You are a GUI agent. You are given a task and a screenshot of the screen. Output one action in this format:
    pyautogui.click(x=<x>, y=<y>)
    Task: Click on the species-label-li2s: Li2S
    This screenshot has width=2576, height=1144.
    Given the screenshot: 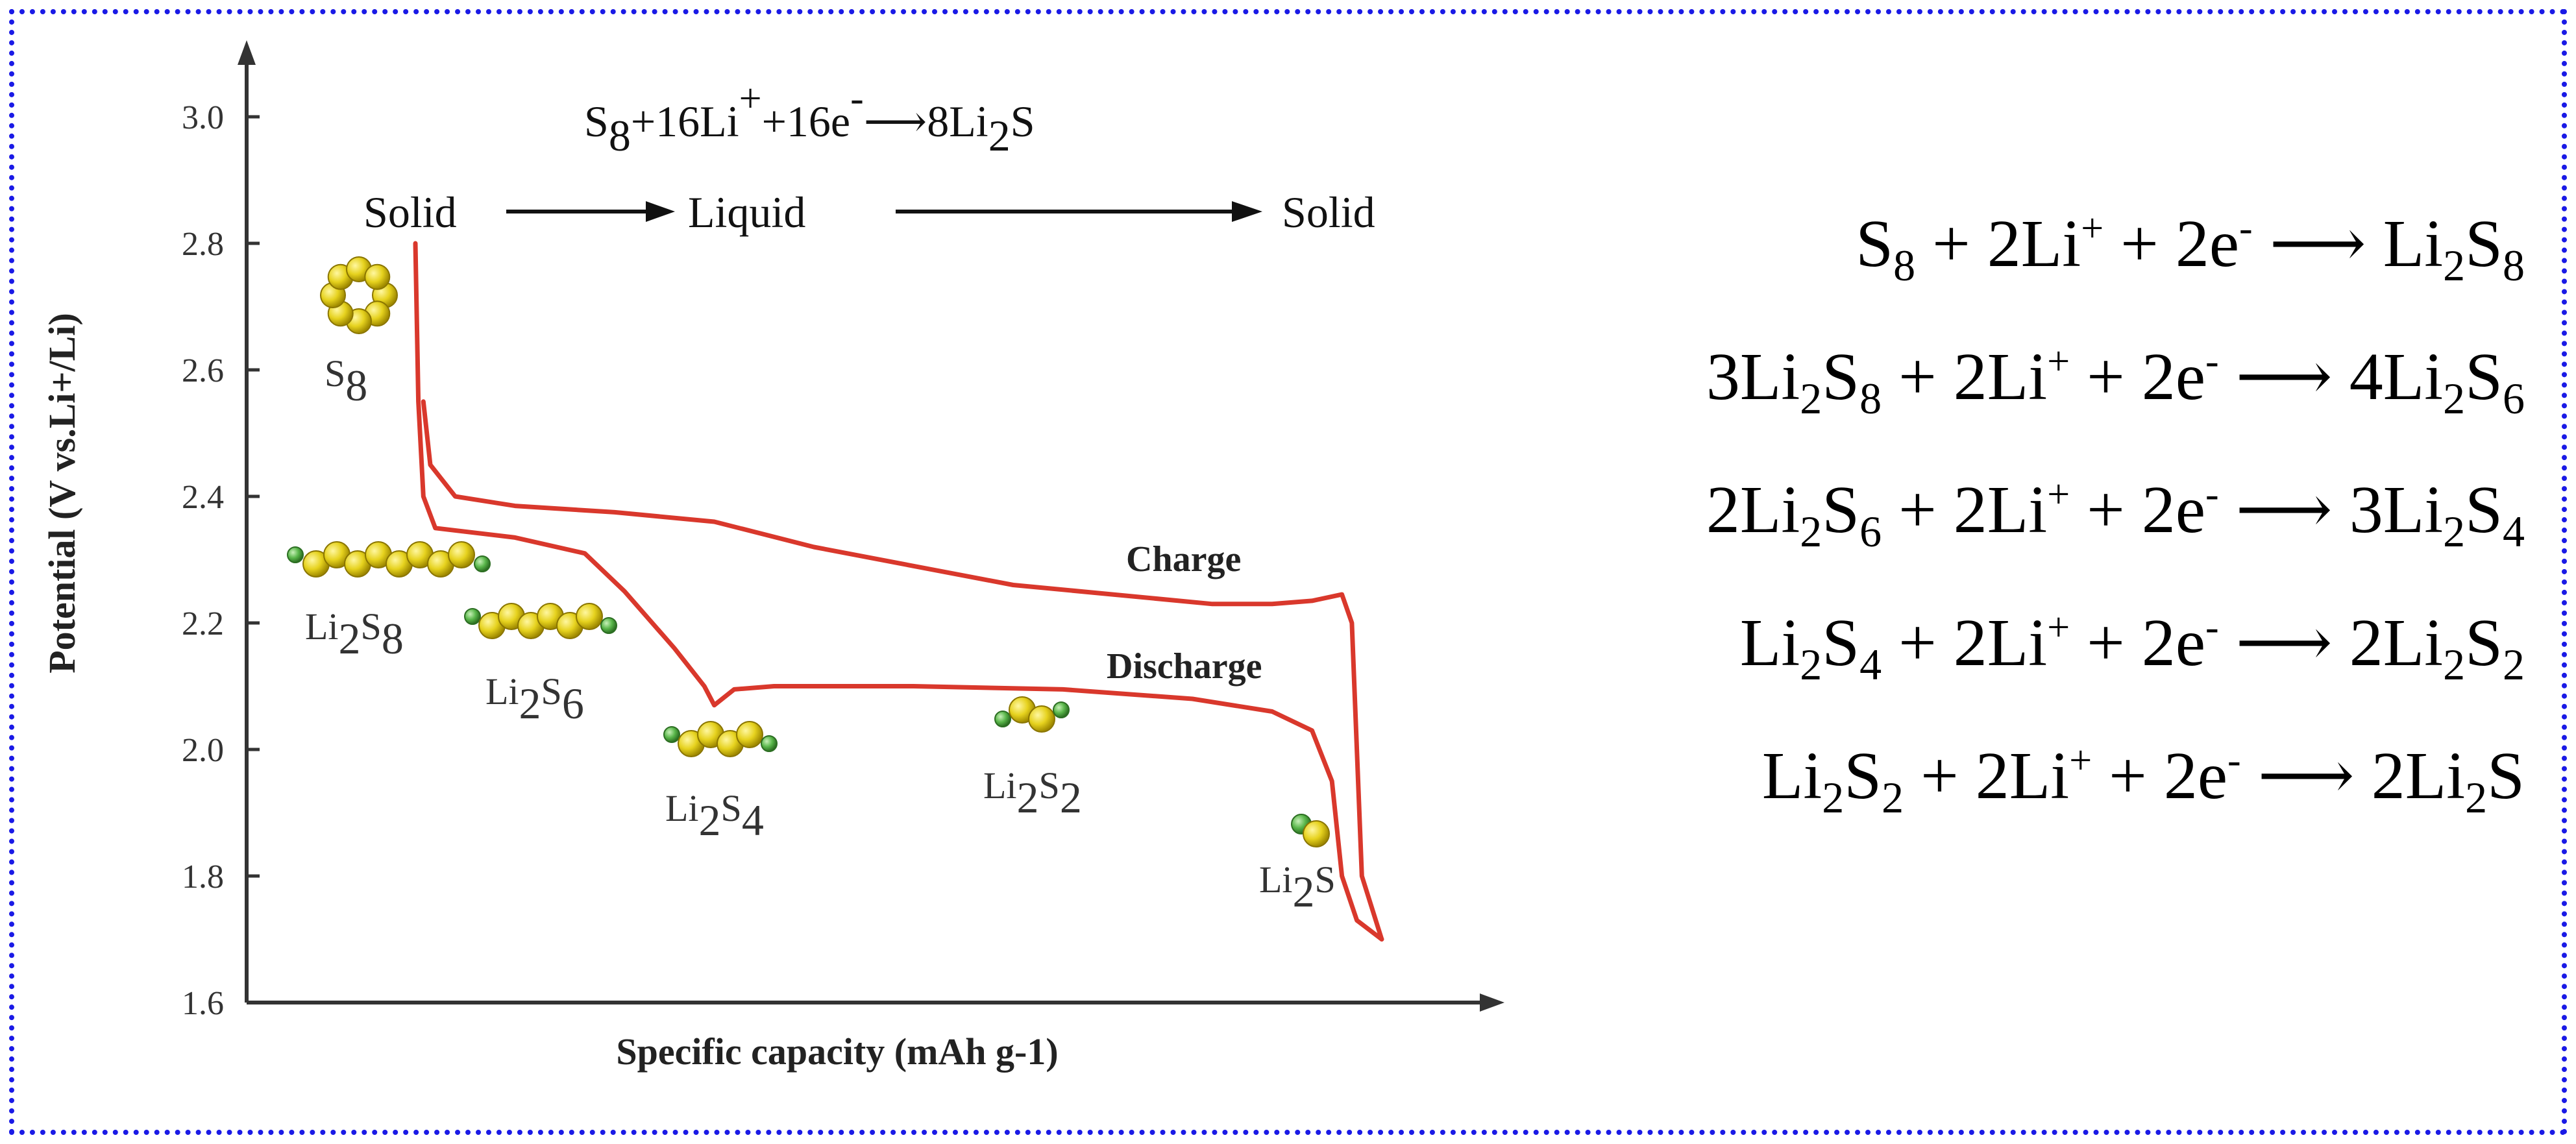 What is the action you would take?
    pyautogui.click(x=1297, y=887)
    